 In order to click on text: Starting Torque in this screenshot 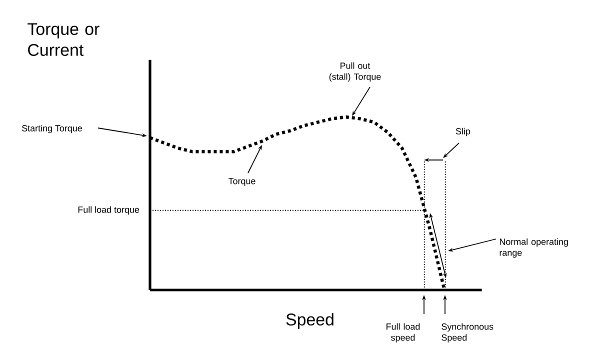, I will do `click(52, 129)`.